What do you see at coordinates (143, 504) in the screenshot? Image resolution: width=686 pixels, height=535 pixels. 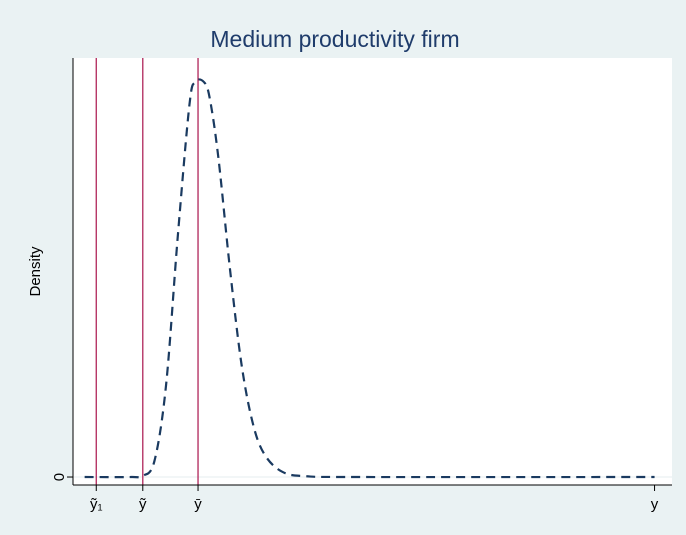 I see `x-tick-label-1: ỹ` at bounding box center [143, 504].